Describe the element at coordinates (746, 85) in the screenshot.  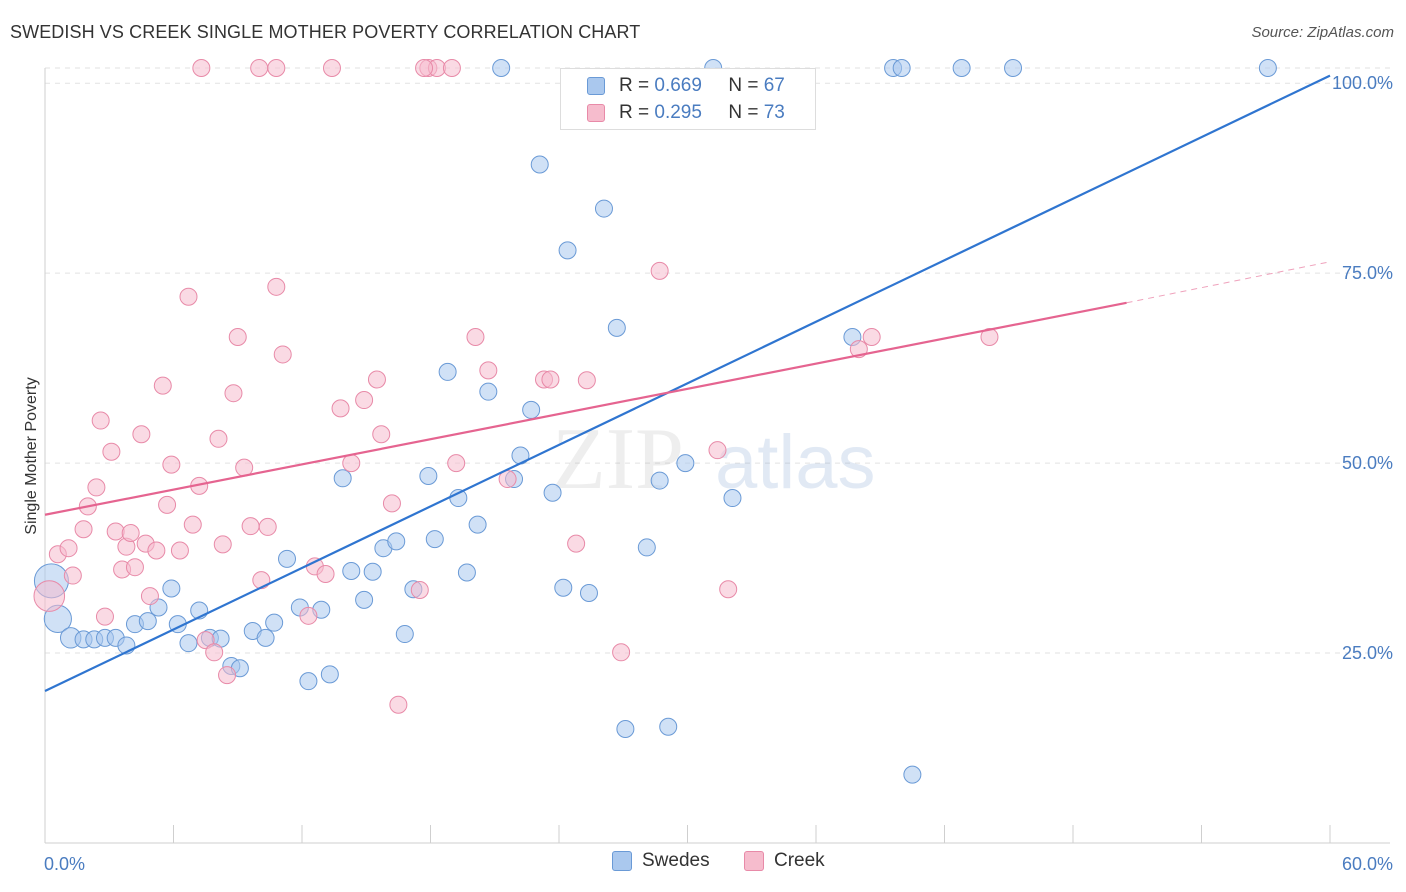
I see `n-label: N =` at that location.